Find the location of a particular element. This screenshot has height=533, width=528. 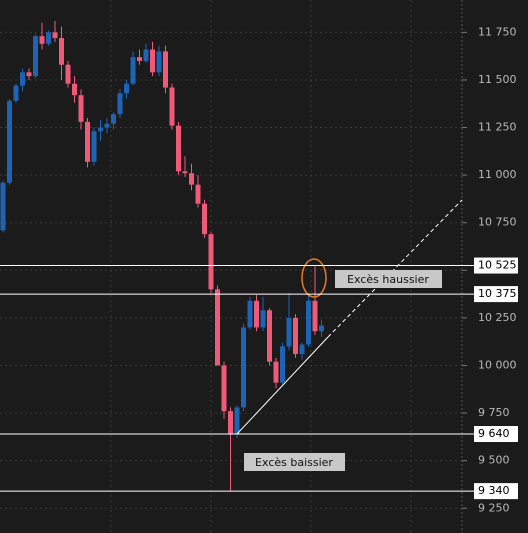

level-label: 9 640 is located at coordinates (494, 433).